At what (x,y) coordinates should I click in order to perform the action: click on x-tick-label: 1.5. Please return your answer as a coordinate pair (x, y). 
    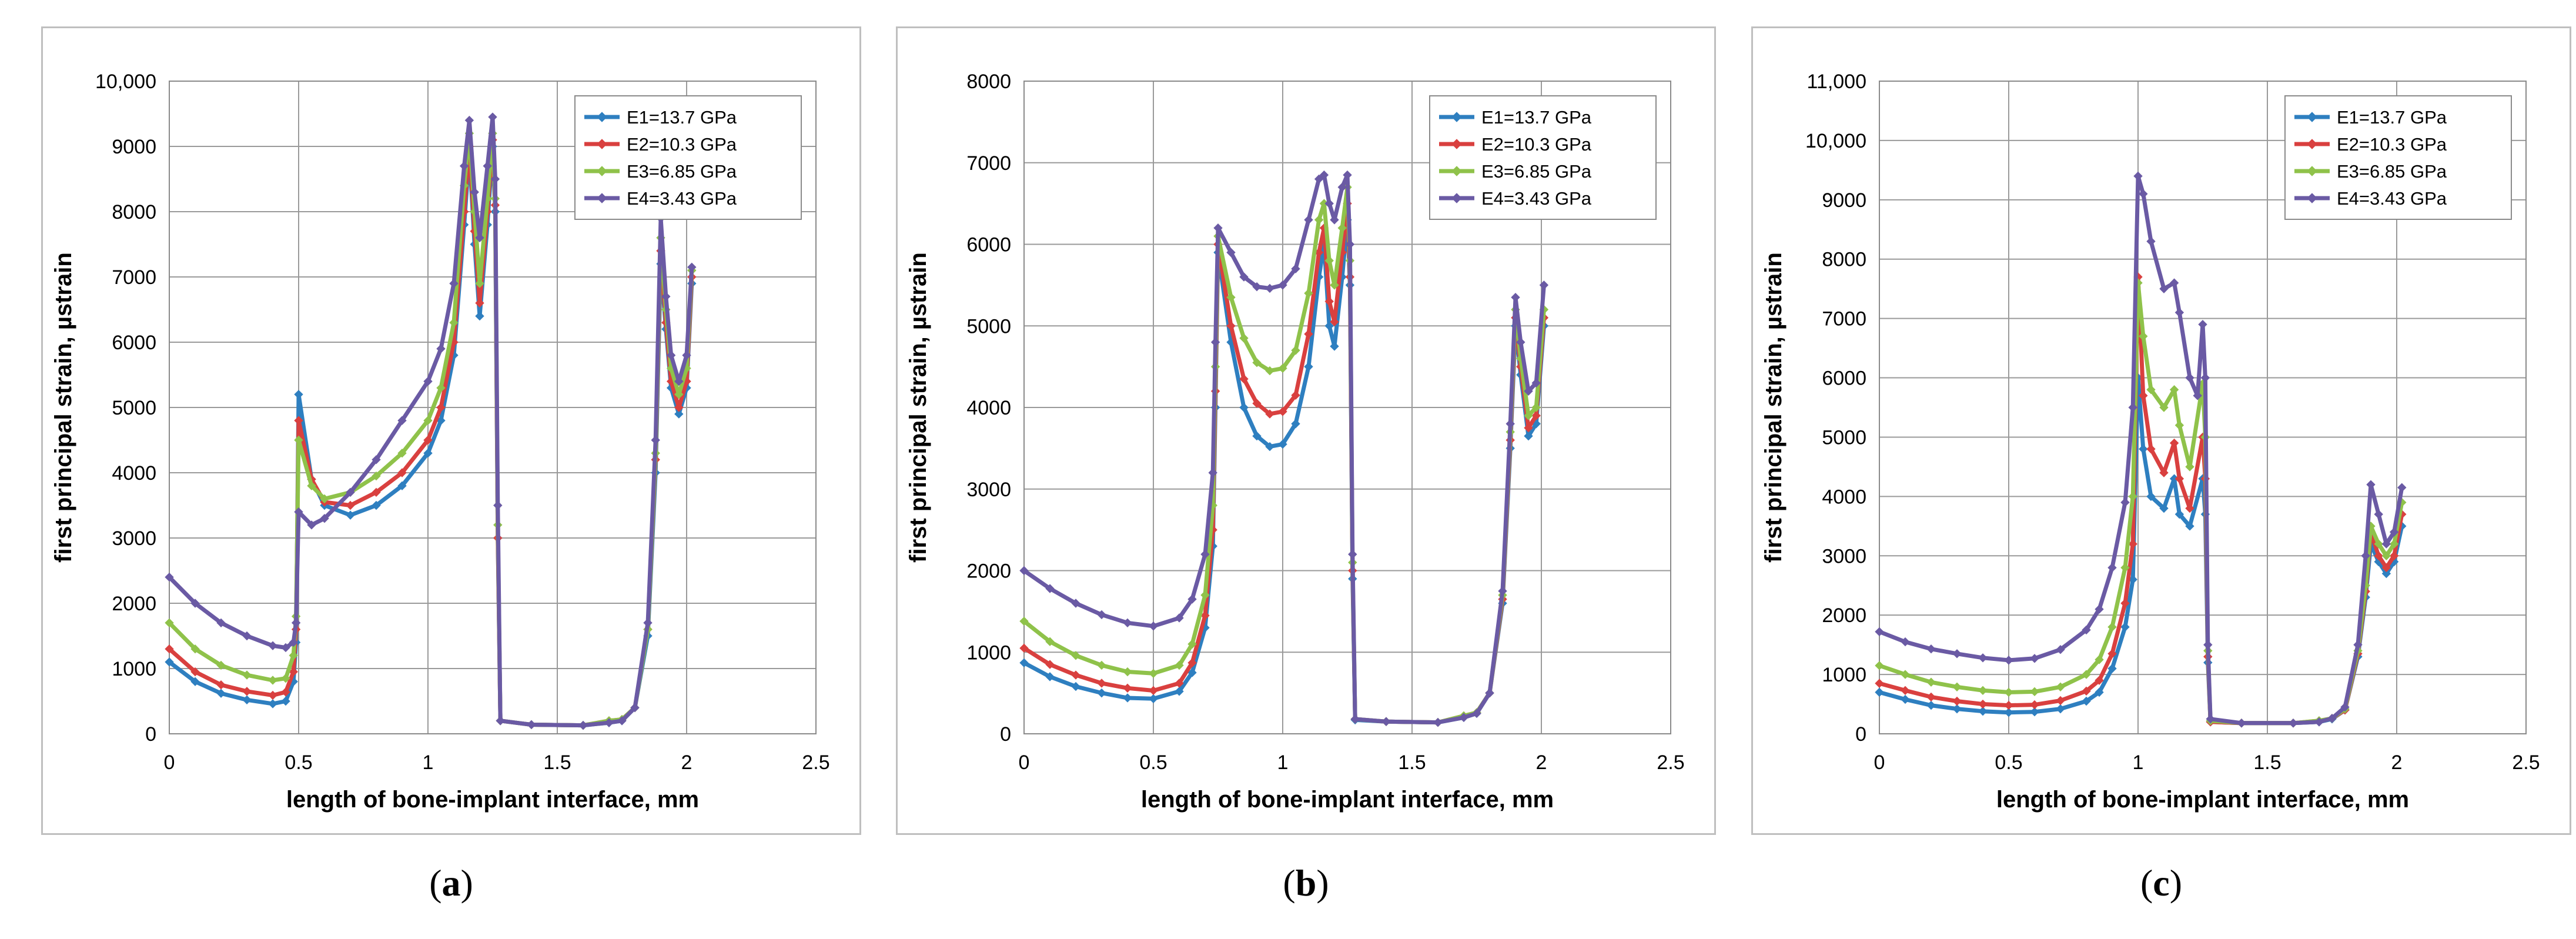
    Looking at the image, I should click on (557, 762).